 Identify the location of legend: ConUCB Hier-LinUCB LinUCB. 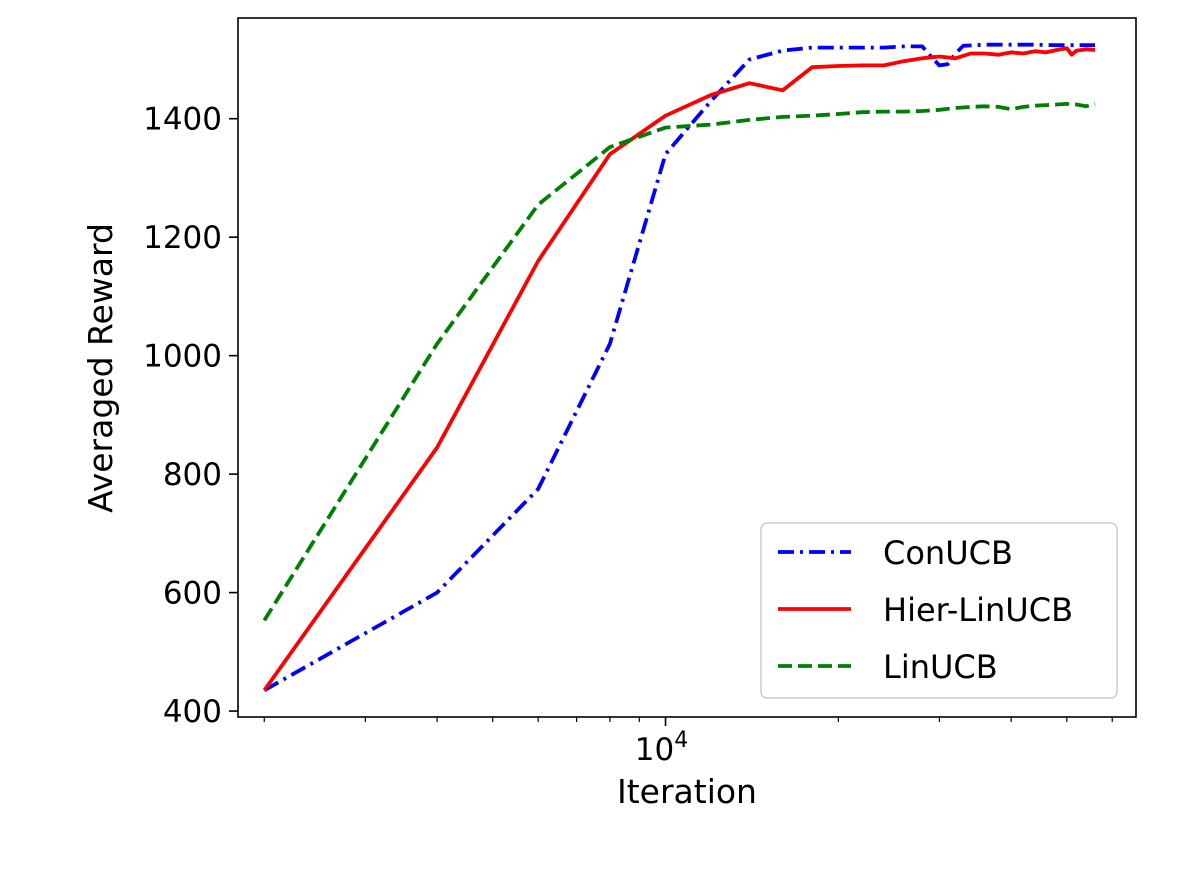
(939, 610).